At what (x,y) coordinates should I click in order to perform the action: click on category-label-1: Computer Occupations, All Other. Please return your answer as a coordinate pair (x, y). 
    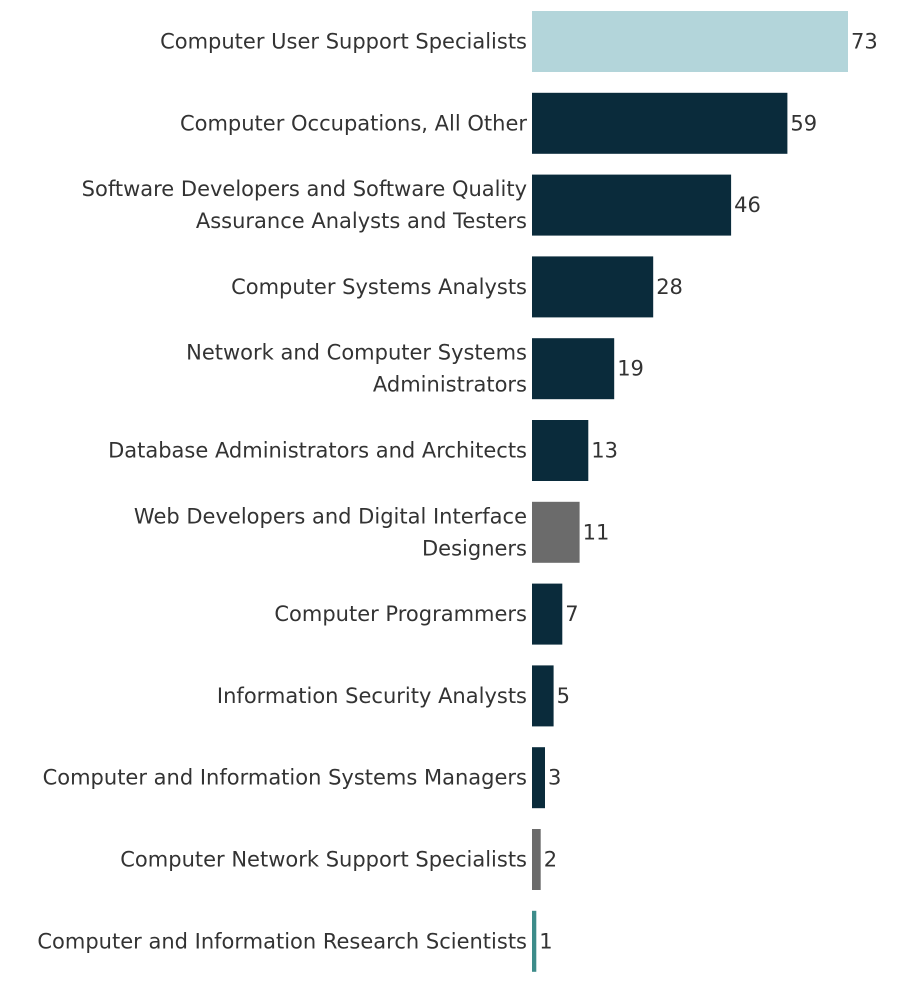
    Looking at the image, I should click on (353, 123).